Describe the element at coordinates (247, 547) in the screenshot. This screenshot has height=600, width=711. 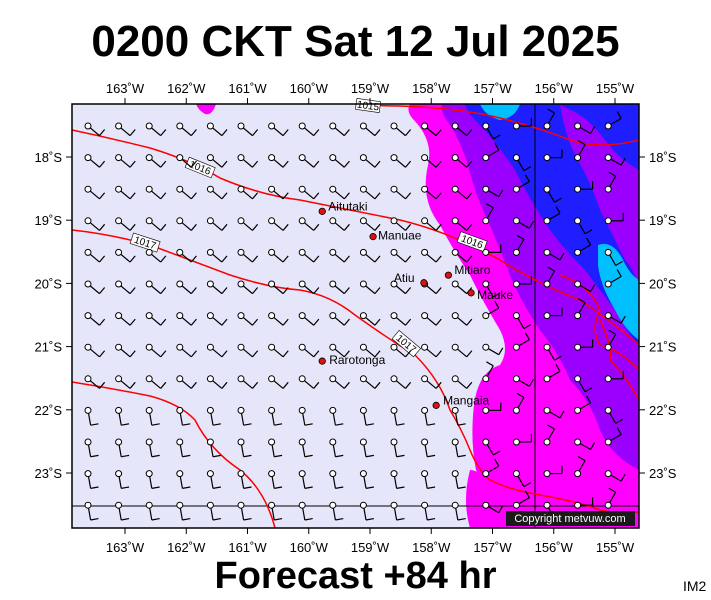
I see `lon-label: 161˚W` at that location.